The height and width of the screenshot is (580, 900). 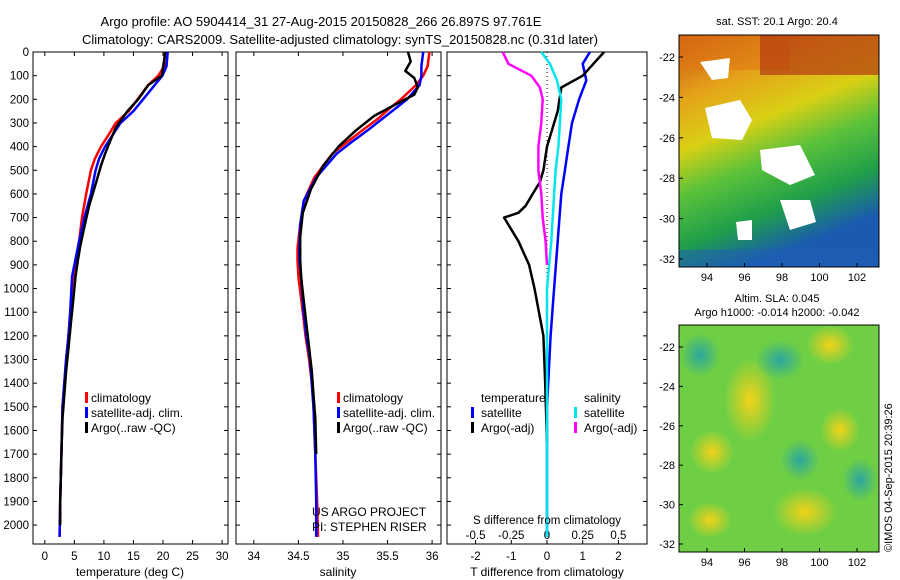 What do you see at coordinates (387, 557) in the screenshot?
I see `x-tick-label: 35.5` at bounding box center [387, 557].